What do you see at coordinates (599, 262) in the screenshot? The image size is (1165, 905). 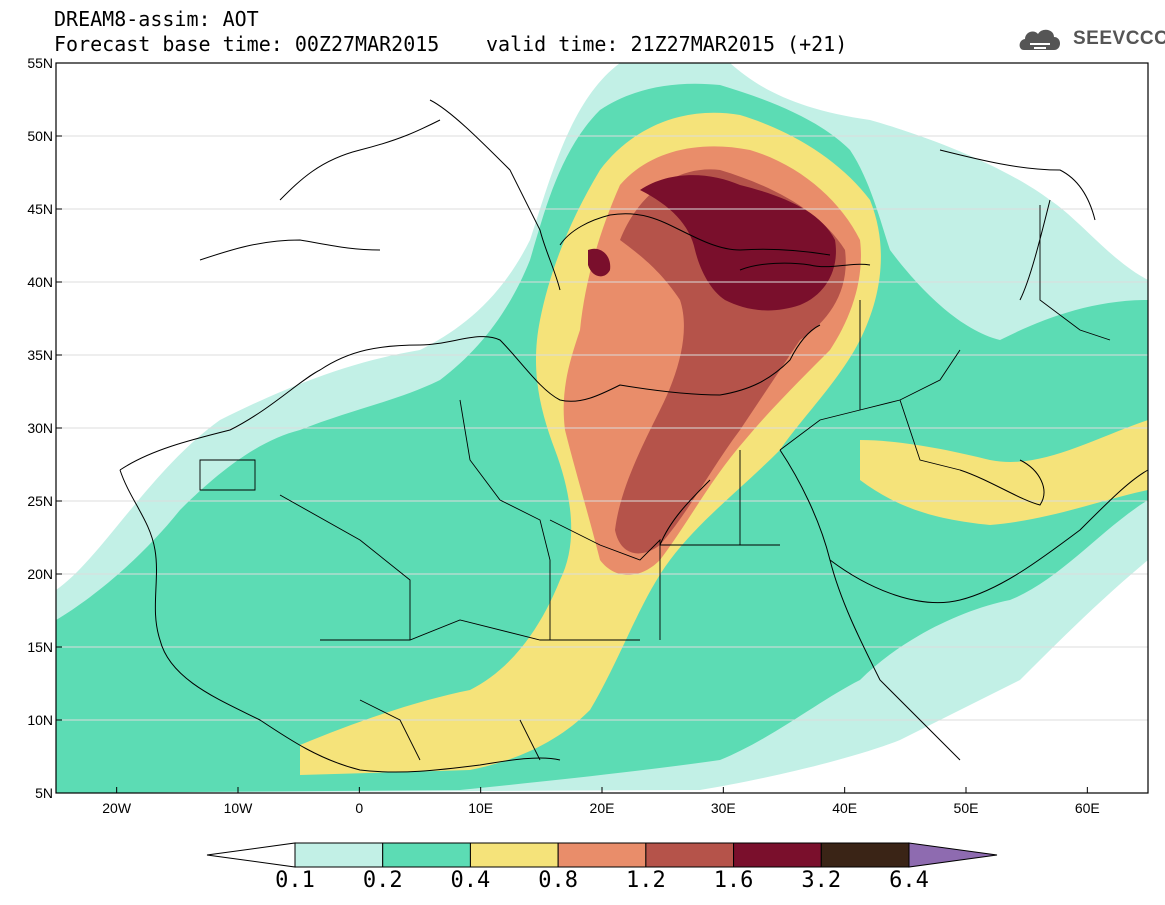 I see `aot-band-1-6-balkan` at bounding box center [599, 262].